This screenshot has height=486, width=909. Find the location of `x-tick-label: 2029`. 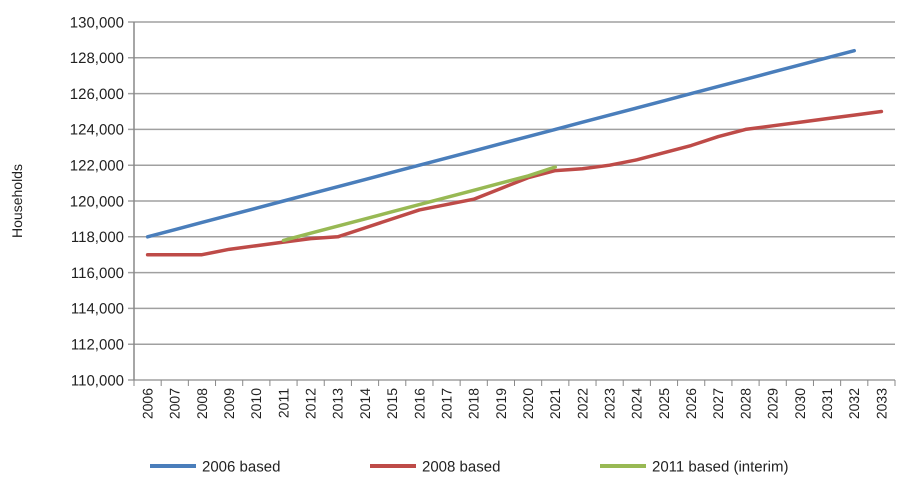

x-tick-label: 2029 is located at coordinates (772, 404).